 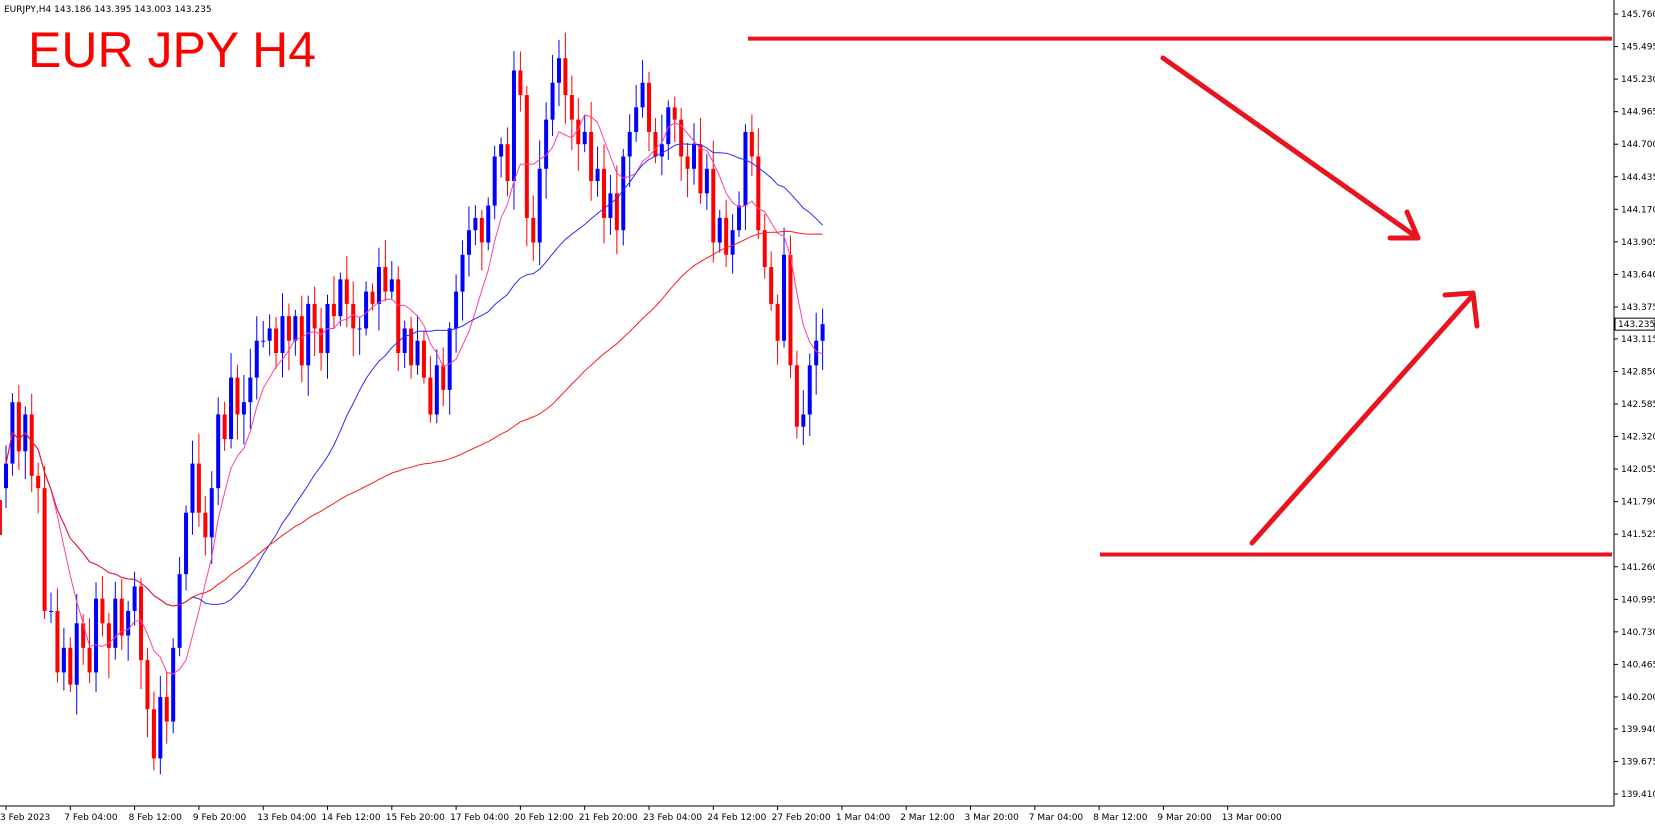 I want to click on chart-overlay-title: EUR JPY H4, so click(x=172, y=50).